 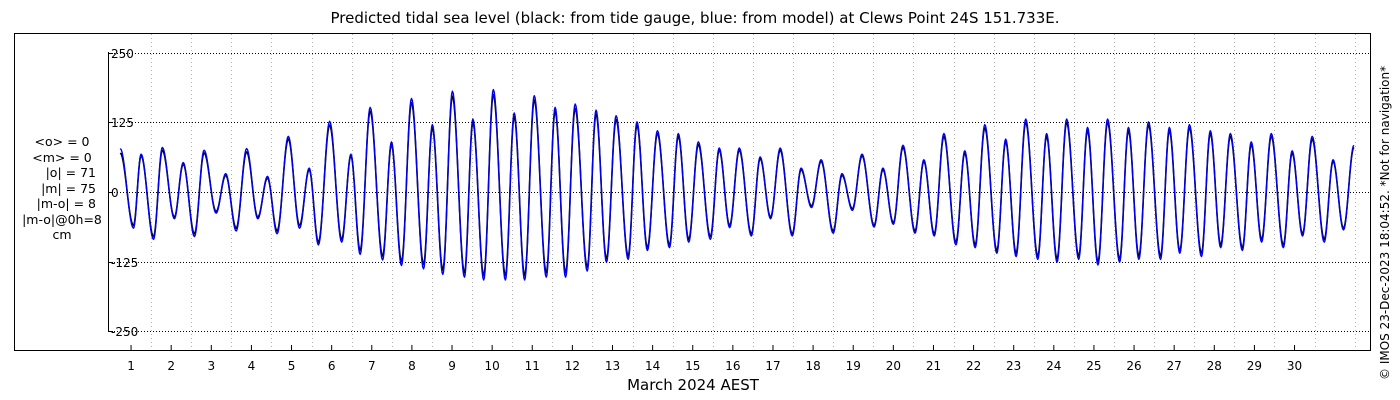 What do you see at coordinates (68, 188) in the screenshot?
I see `stat-abs-model: |m| = 75` at bounding box center [68, 188].